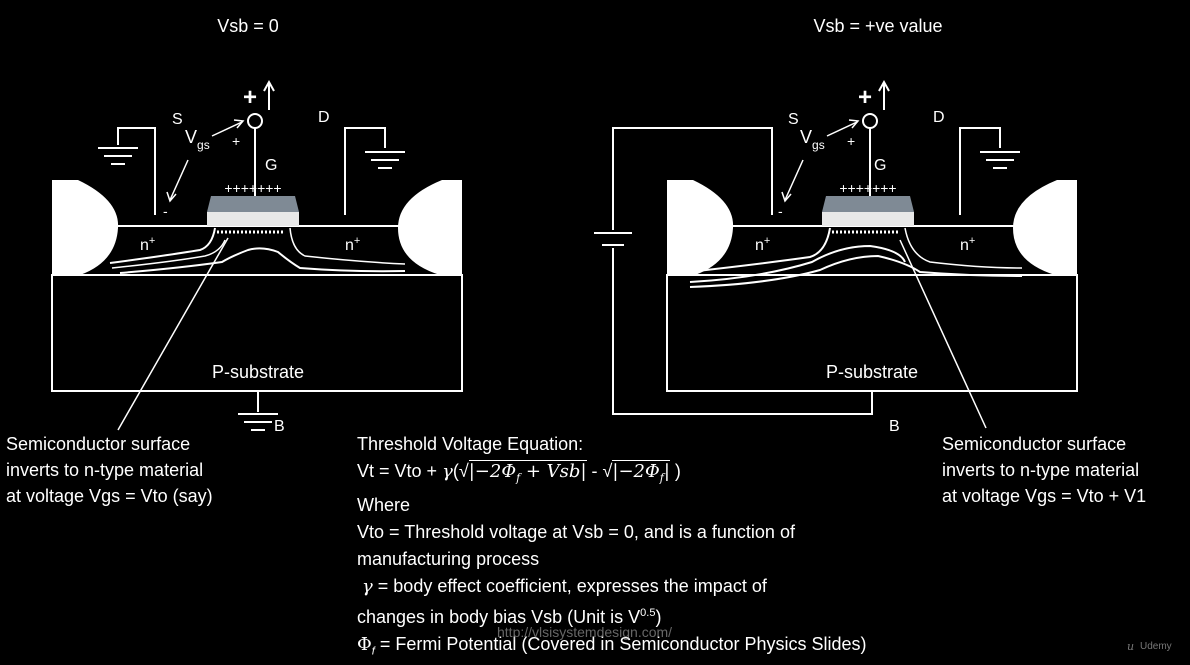  What do you see at coordinates (165, 211) in the screenshot?
I see `left-vgs-minus: -` at bounding box center [165, 211].